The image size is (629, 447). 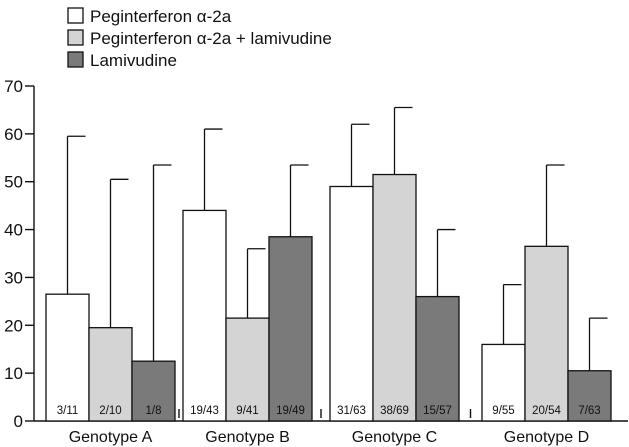 What do you see at coordinates (13, 230) in the screenshot?
I see `y-tick-label: 40` at bounding box center [13, 230].